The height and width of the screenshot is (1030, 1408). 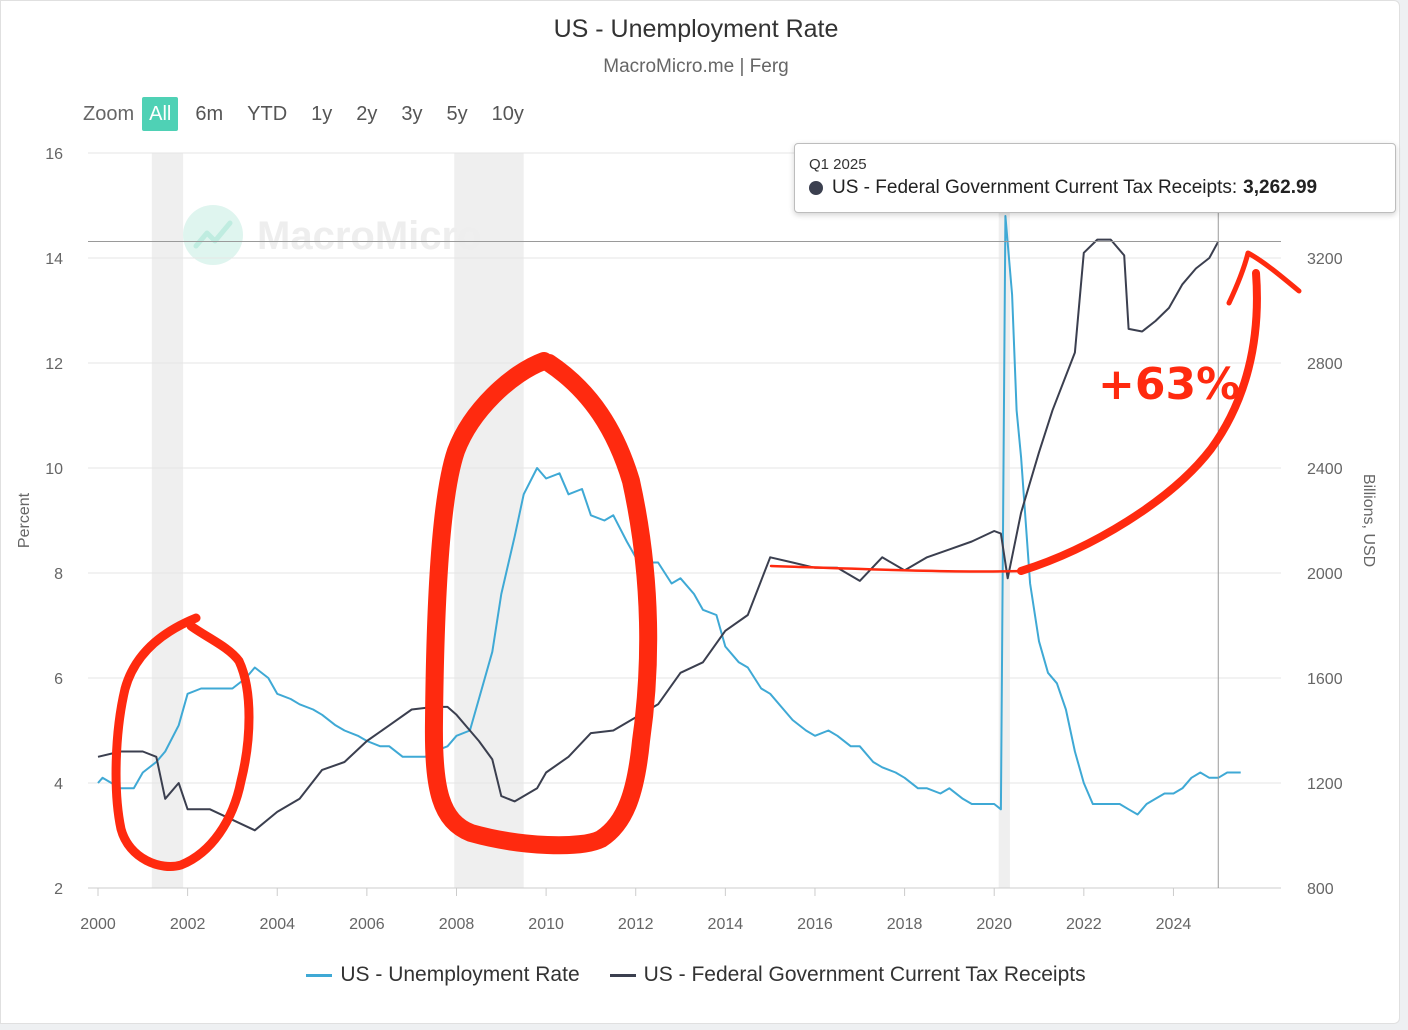 I want to click on zoom-10y-button: 10y, so click(x=507, y=114).